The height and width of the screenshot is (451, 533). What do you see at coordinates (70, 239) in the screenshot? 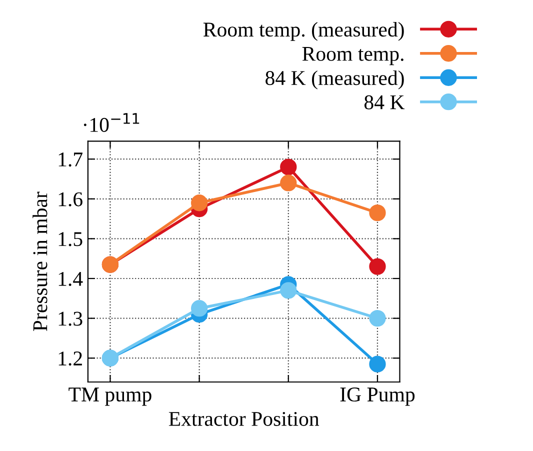
I see `y-tick-label: 1.5` at bounding box center [70, 239].